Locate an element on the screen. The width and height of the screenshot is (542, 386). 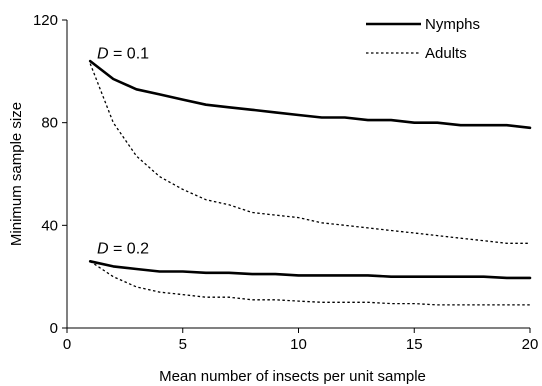
x-tick-label: 15 is located at coordinates (414, 344).